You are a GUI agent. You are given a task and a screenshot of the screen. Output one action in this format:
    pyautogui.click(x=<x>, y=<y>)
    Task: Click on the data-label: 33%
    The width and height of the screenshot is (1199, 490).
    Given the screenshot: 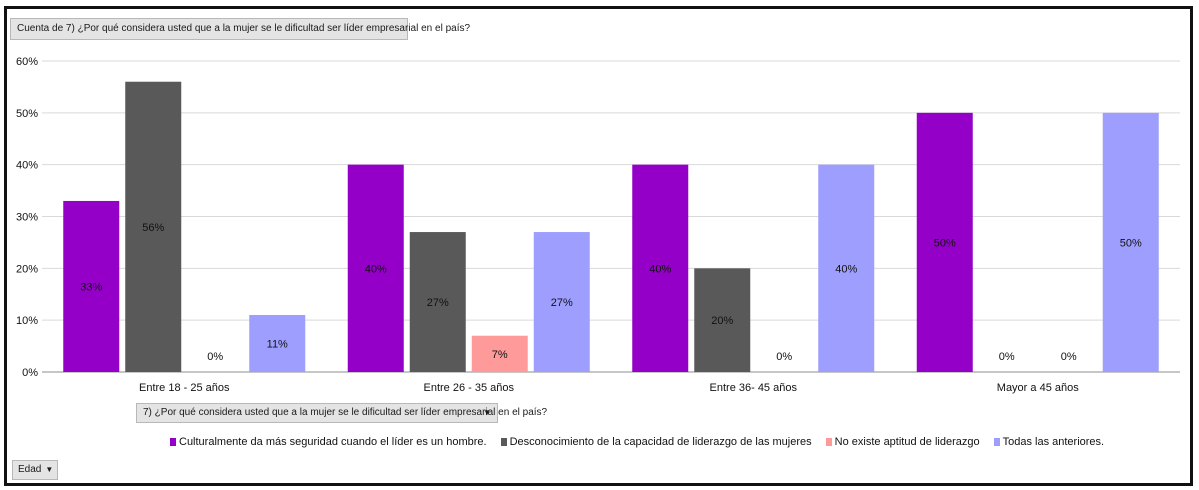 What is the action you would take?
    pyautogui.click(x=91, y=287)
    